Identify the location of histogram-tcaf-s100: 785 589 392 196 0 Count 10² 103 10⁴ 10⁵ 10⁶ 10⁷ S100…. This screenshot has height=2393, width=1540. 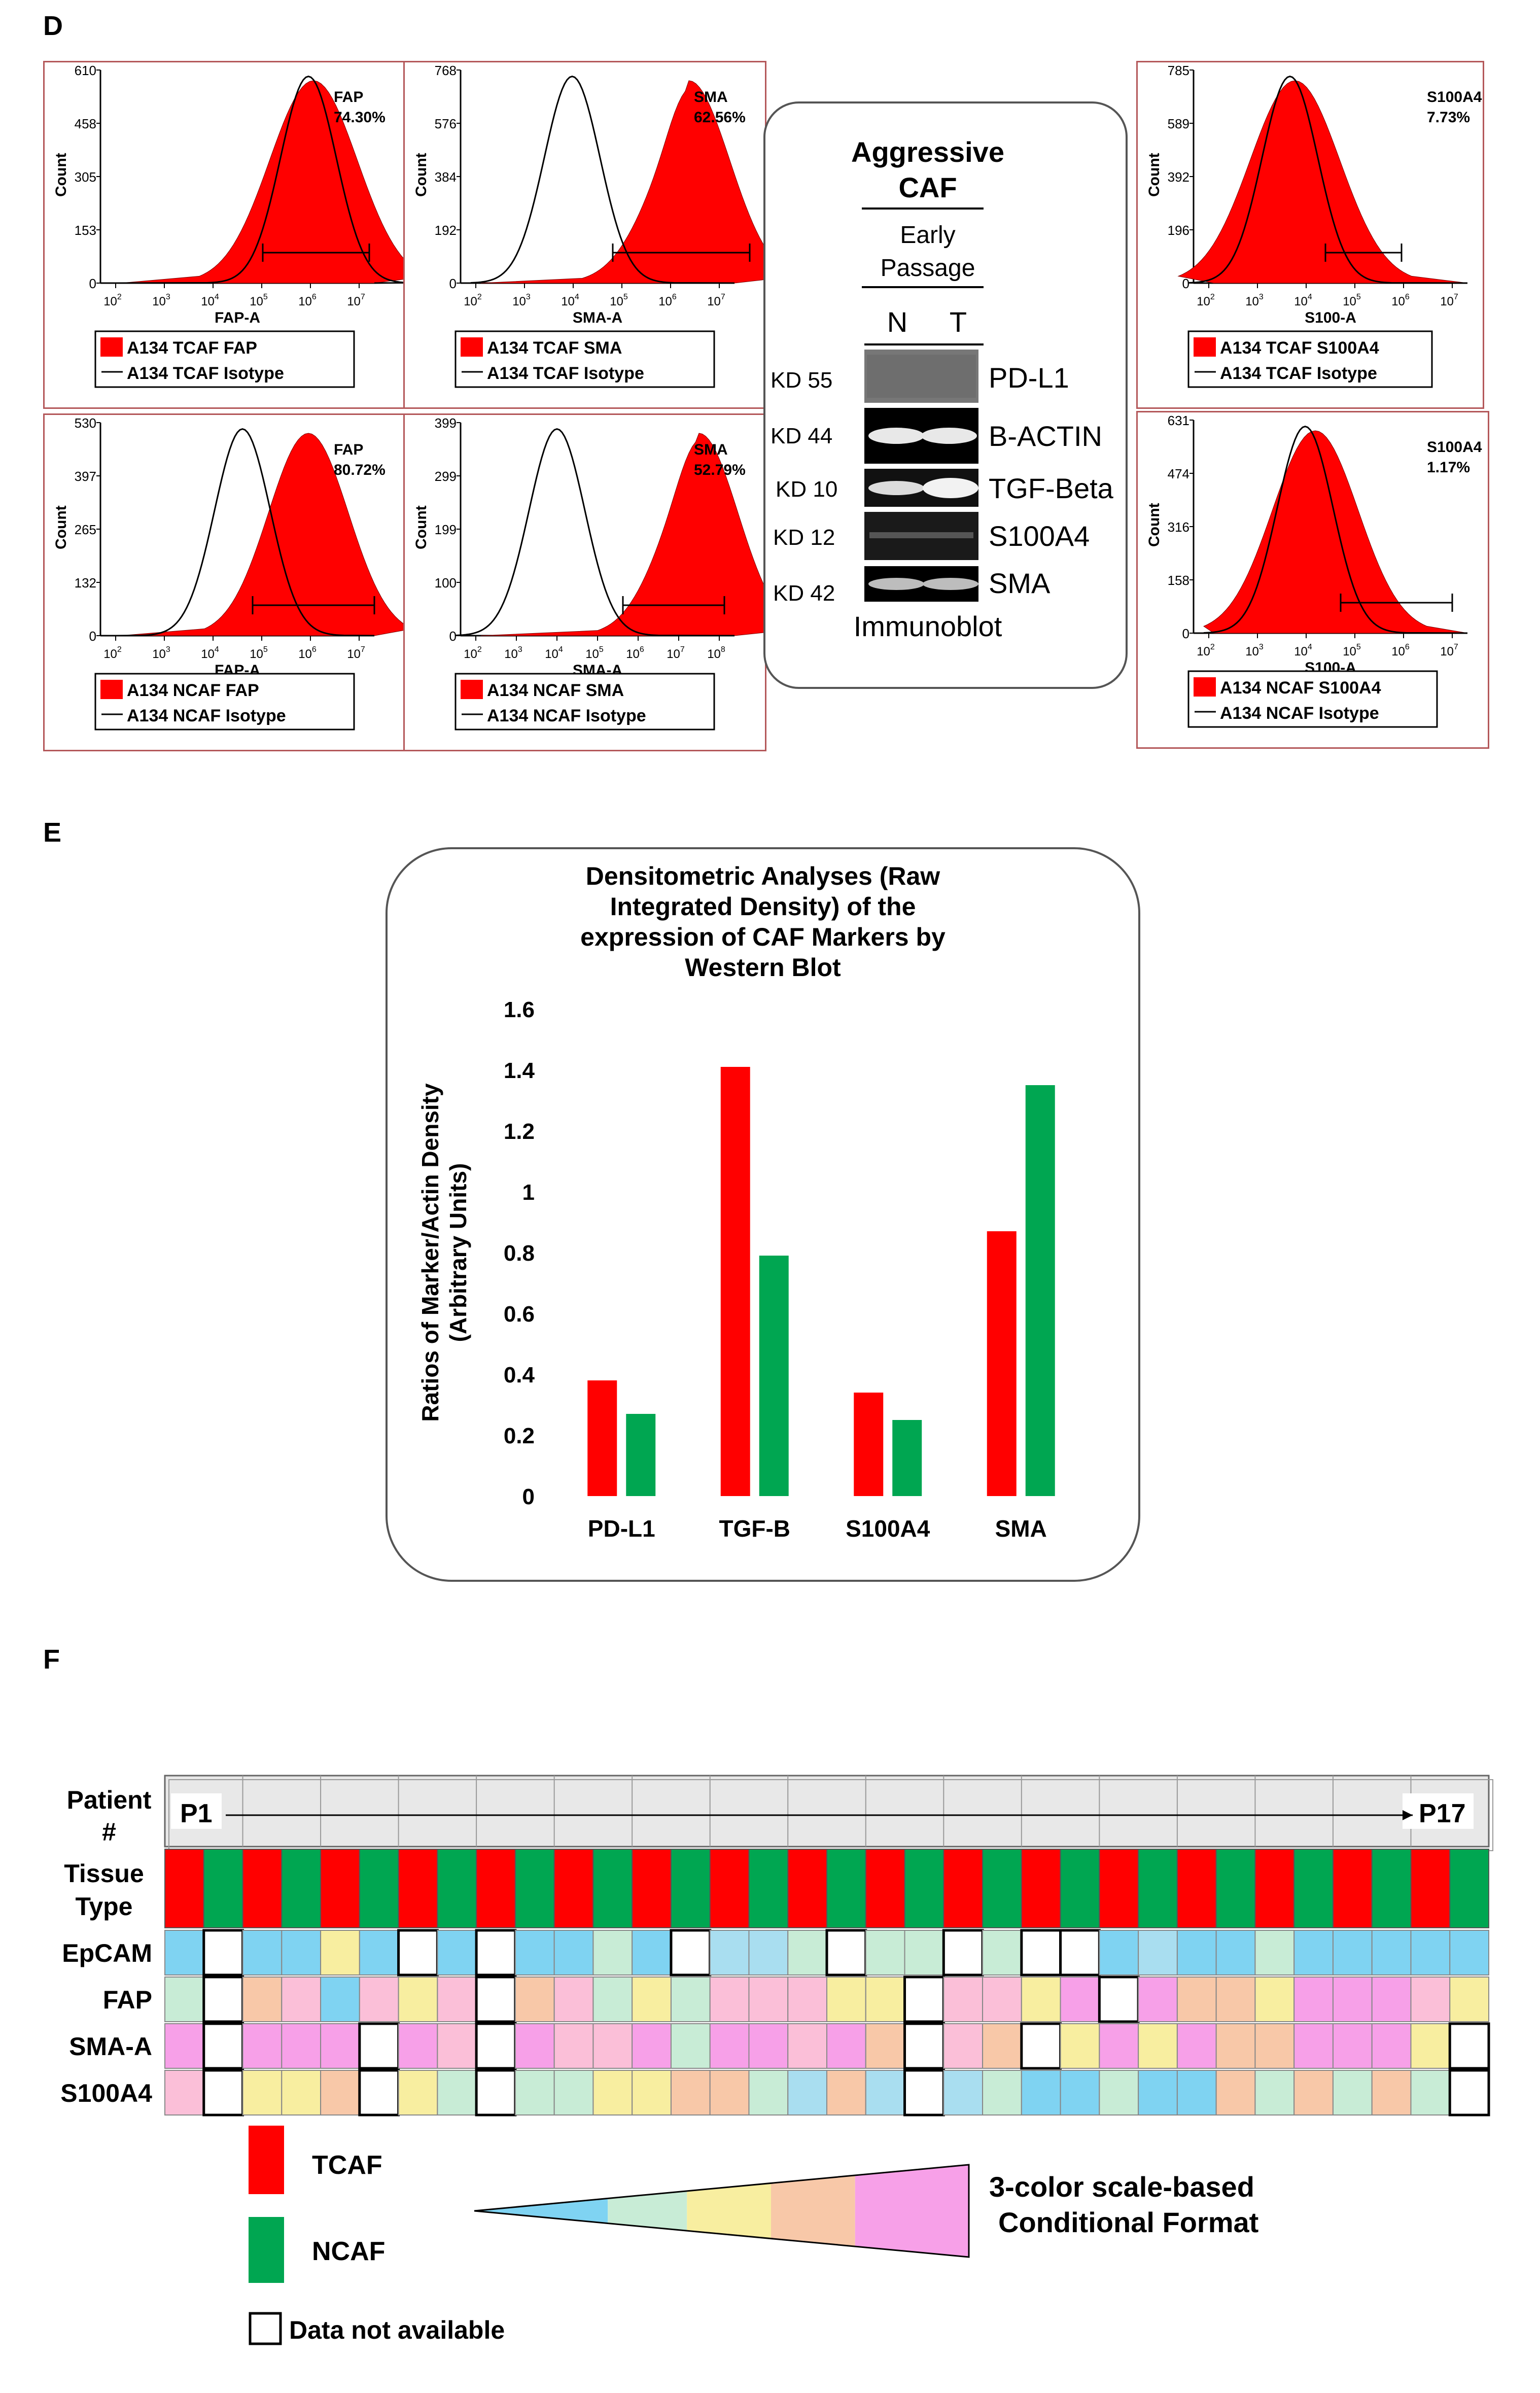
(1314, 225).